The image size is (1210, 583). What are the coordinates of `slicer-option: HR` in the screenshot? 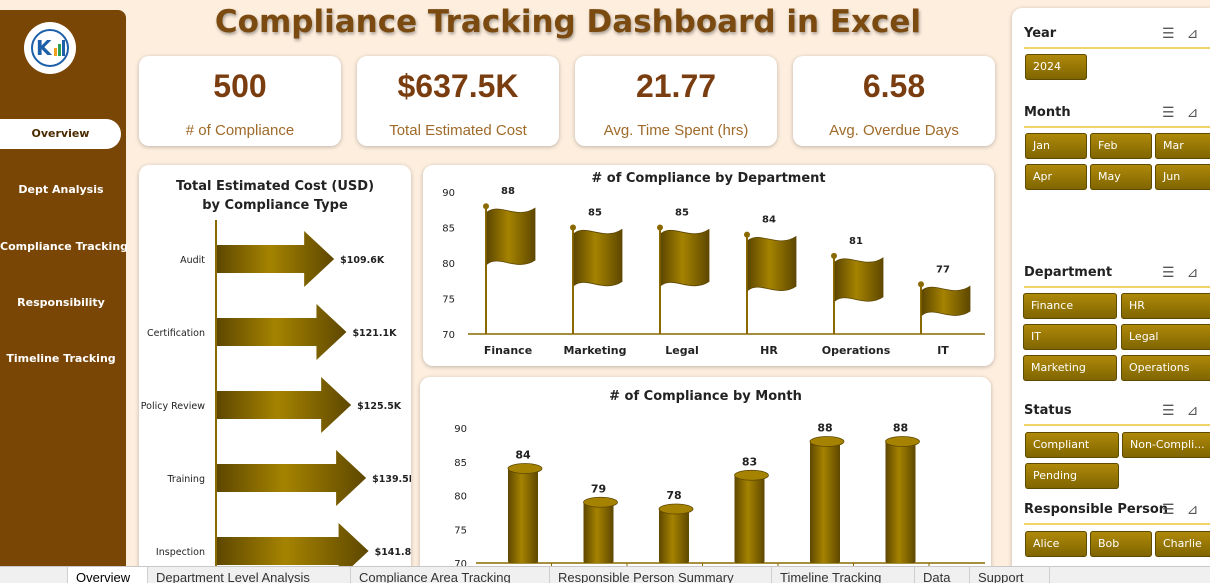 It's located at (1165, 306).